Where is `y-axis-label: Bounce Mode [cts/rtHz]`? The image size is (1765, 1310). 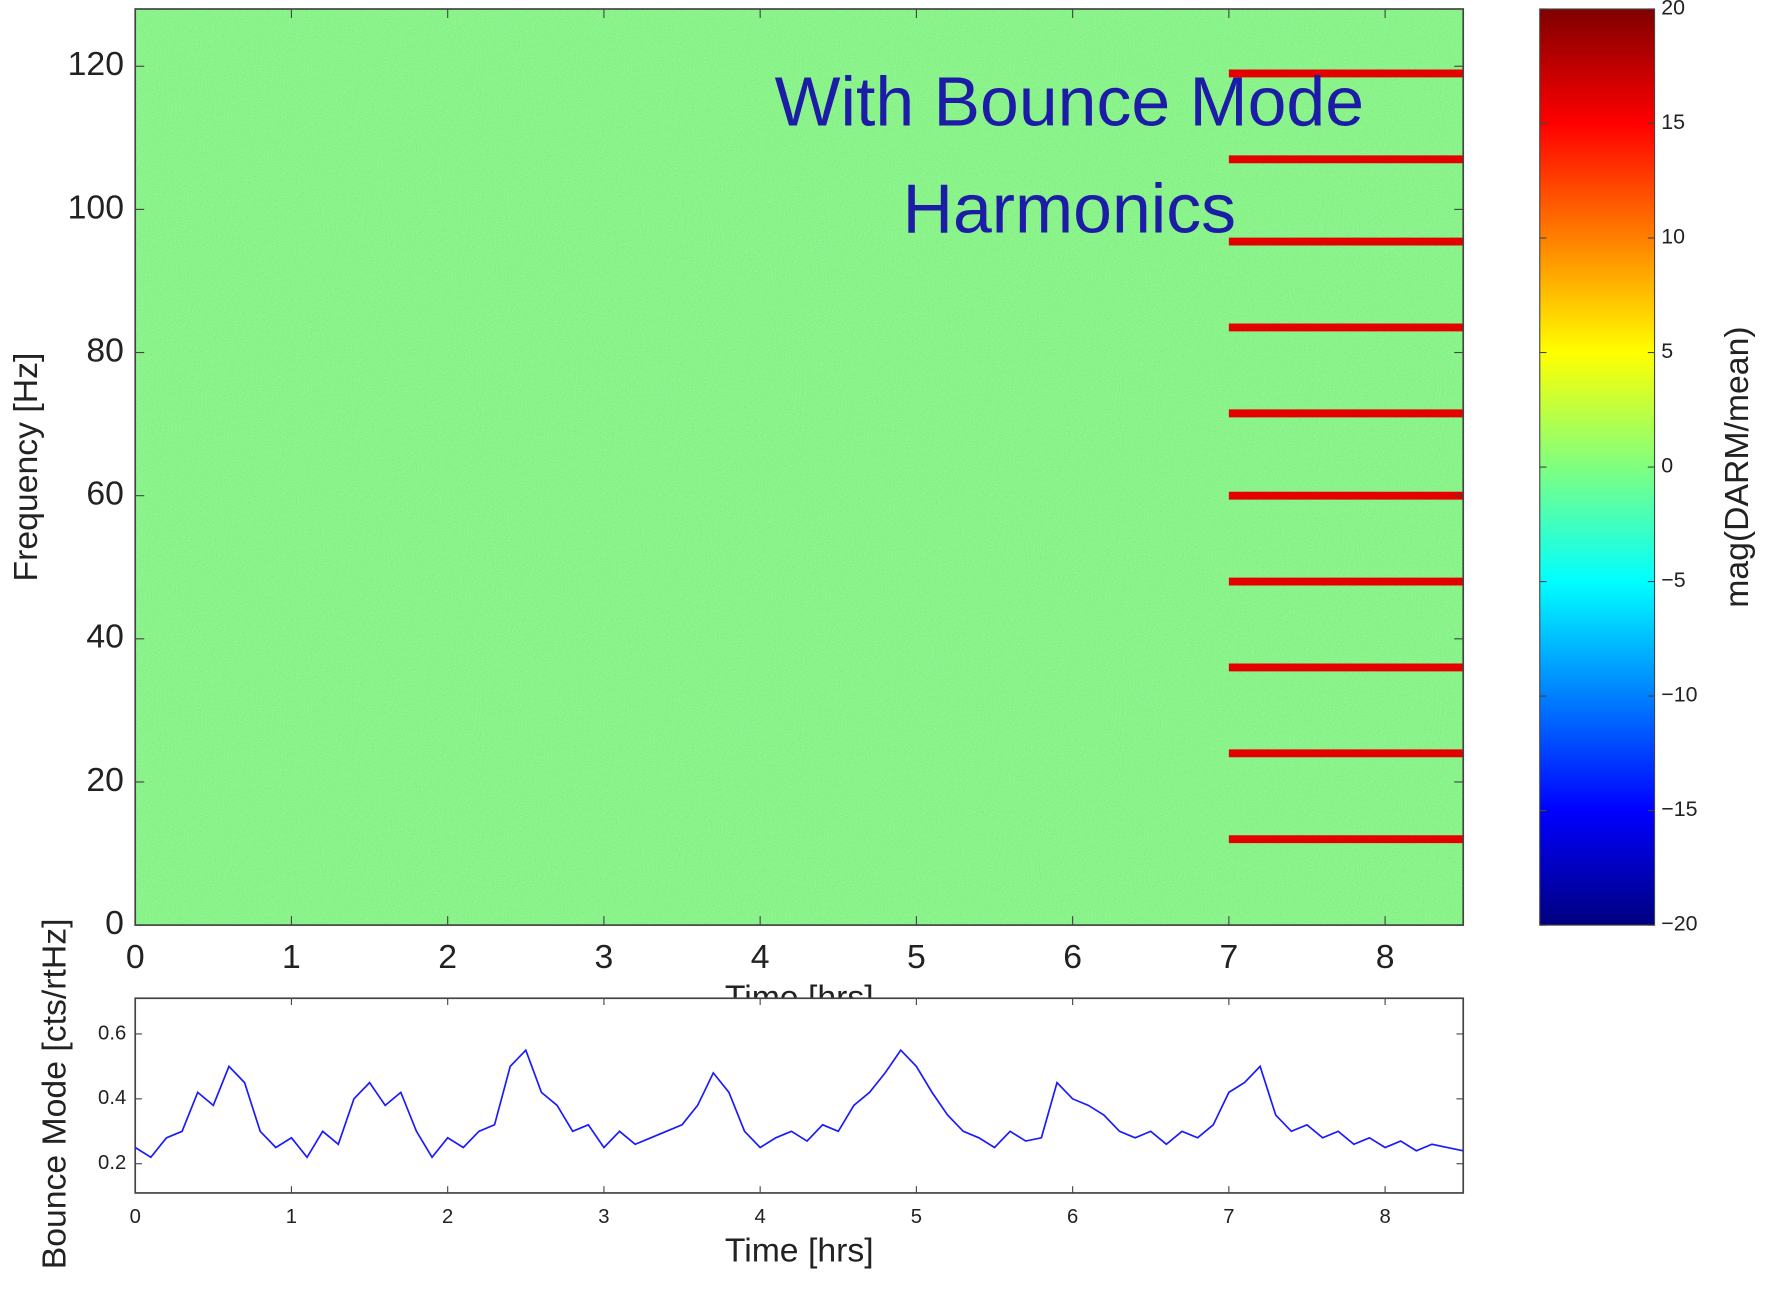
y-axis-label: Bounce Mode [cts/rtHz] is located at coordinates (54, 1094).